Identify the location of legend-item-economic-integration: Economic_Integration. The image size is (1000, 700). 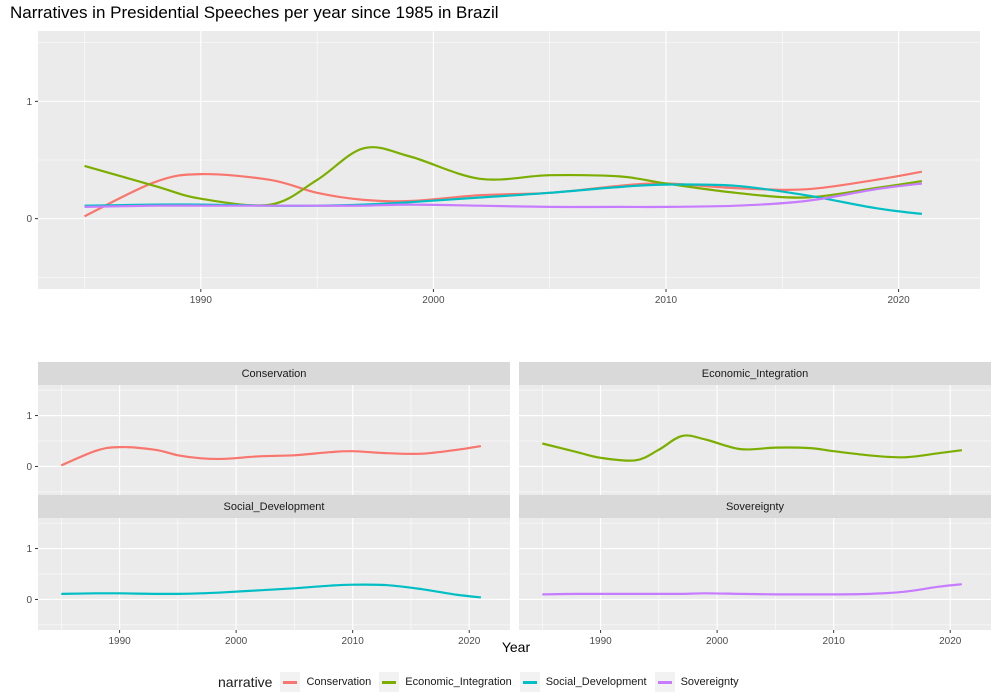
(445, 682).